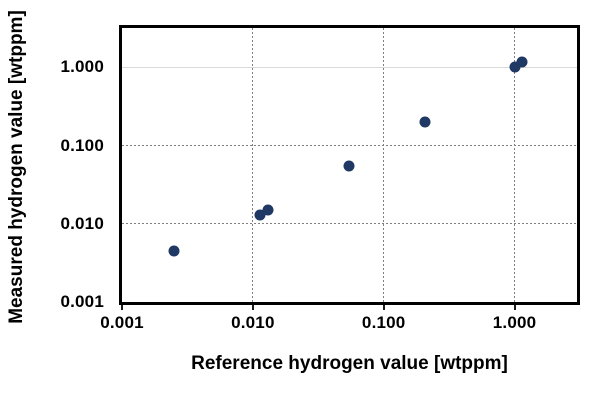 This screenshot has height=400, width=600. Describe the element at coordinates (122, 322) in the screenshot. I see `x-tick-label: 0.001` at that location.